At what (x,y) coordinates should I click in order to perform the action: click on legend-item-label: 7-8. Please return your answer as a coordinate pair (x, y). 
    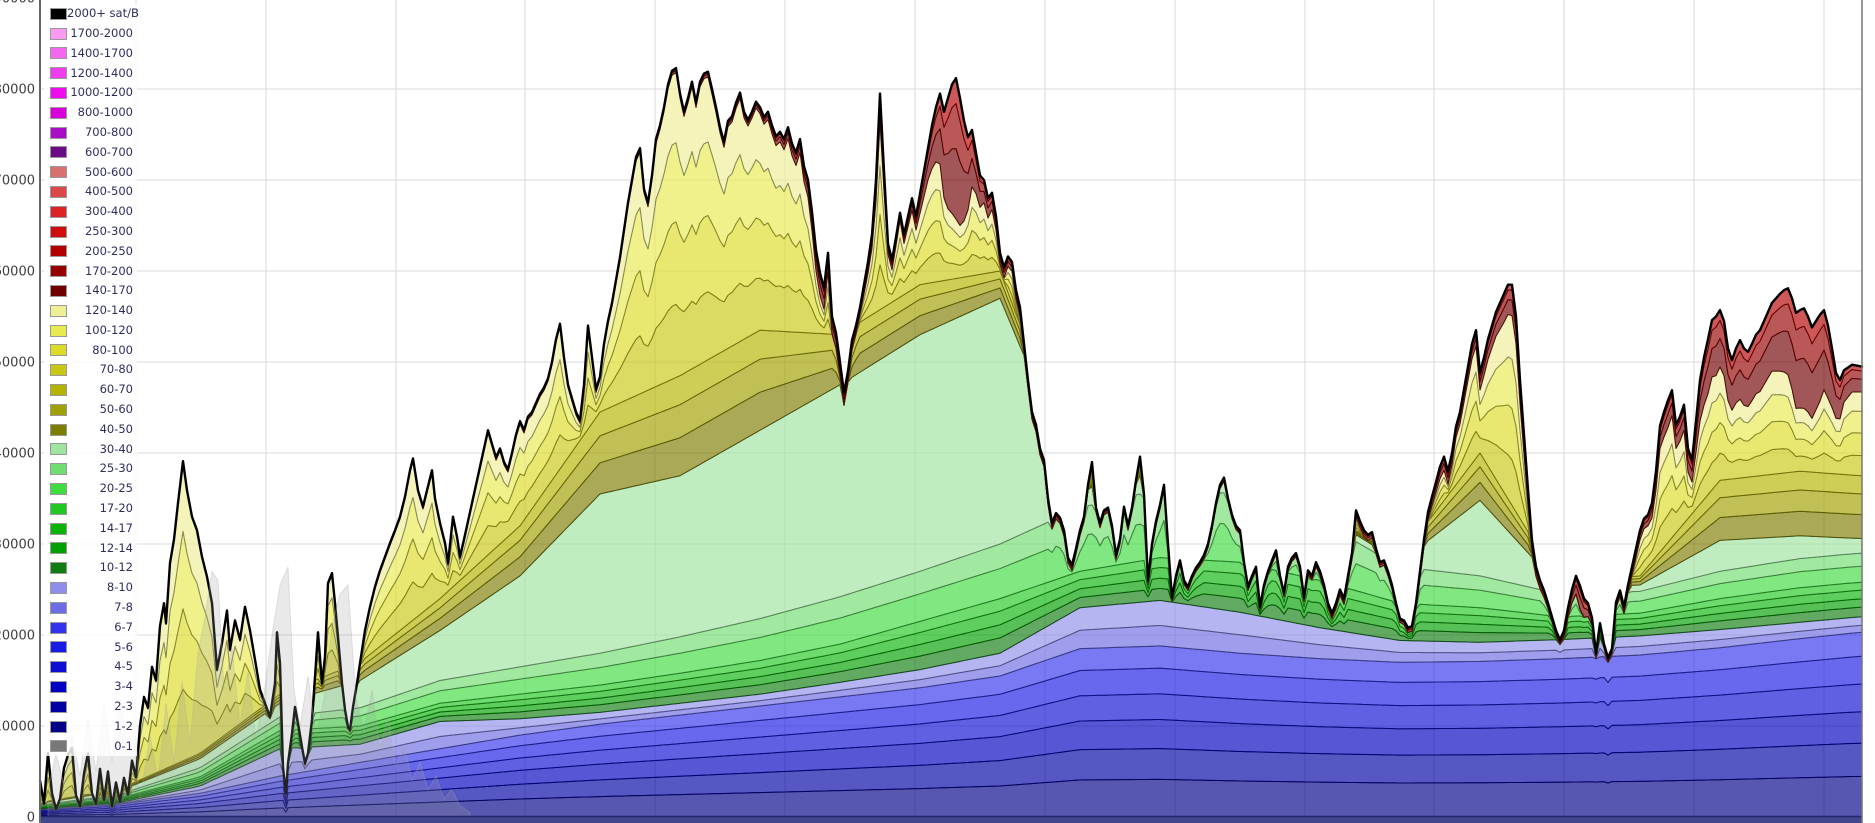
    Looking at the image, I should click on (123, 607).